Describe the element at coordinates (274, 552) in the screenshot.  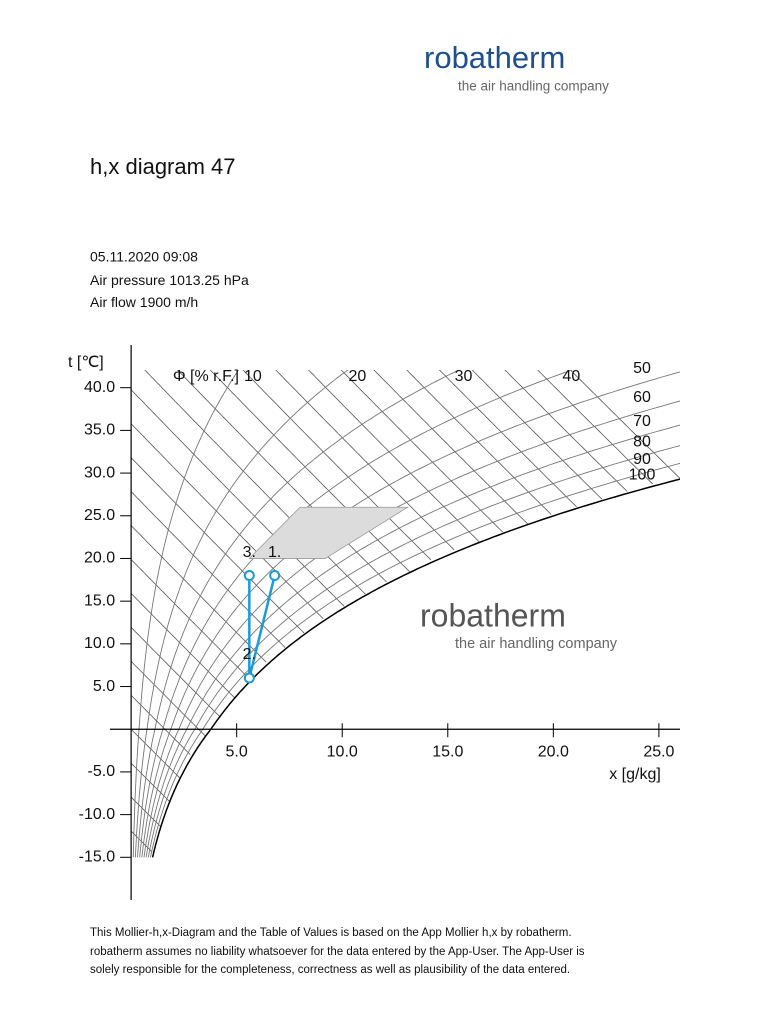
I see `process-label: 1.` at that location.